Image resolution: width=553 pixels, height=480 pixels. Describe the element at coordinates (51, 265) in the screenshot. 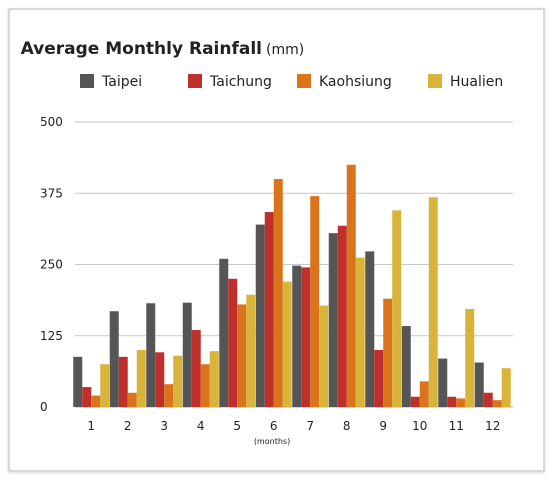

I see `y-tick-label: 250` at that location.